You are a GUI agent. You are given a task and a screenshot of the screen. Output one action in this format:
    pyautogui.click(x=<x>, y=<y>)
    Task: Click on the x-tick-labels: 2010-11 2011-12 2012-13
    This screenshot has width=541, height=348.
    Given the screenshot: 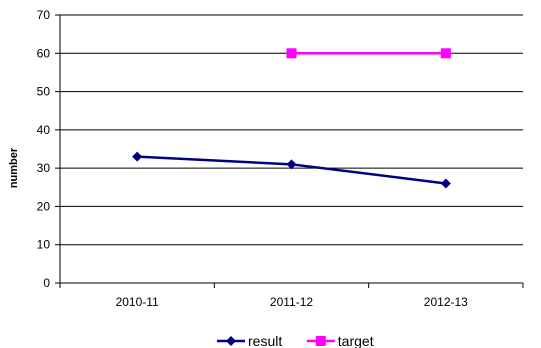 What is the action you would take?
    pyautogui.click(x=292, y=302)
    